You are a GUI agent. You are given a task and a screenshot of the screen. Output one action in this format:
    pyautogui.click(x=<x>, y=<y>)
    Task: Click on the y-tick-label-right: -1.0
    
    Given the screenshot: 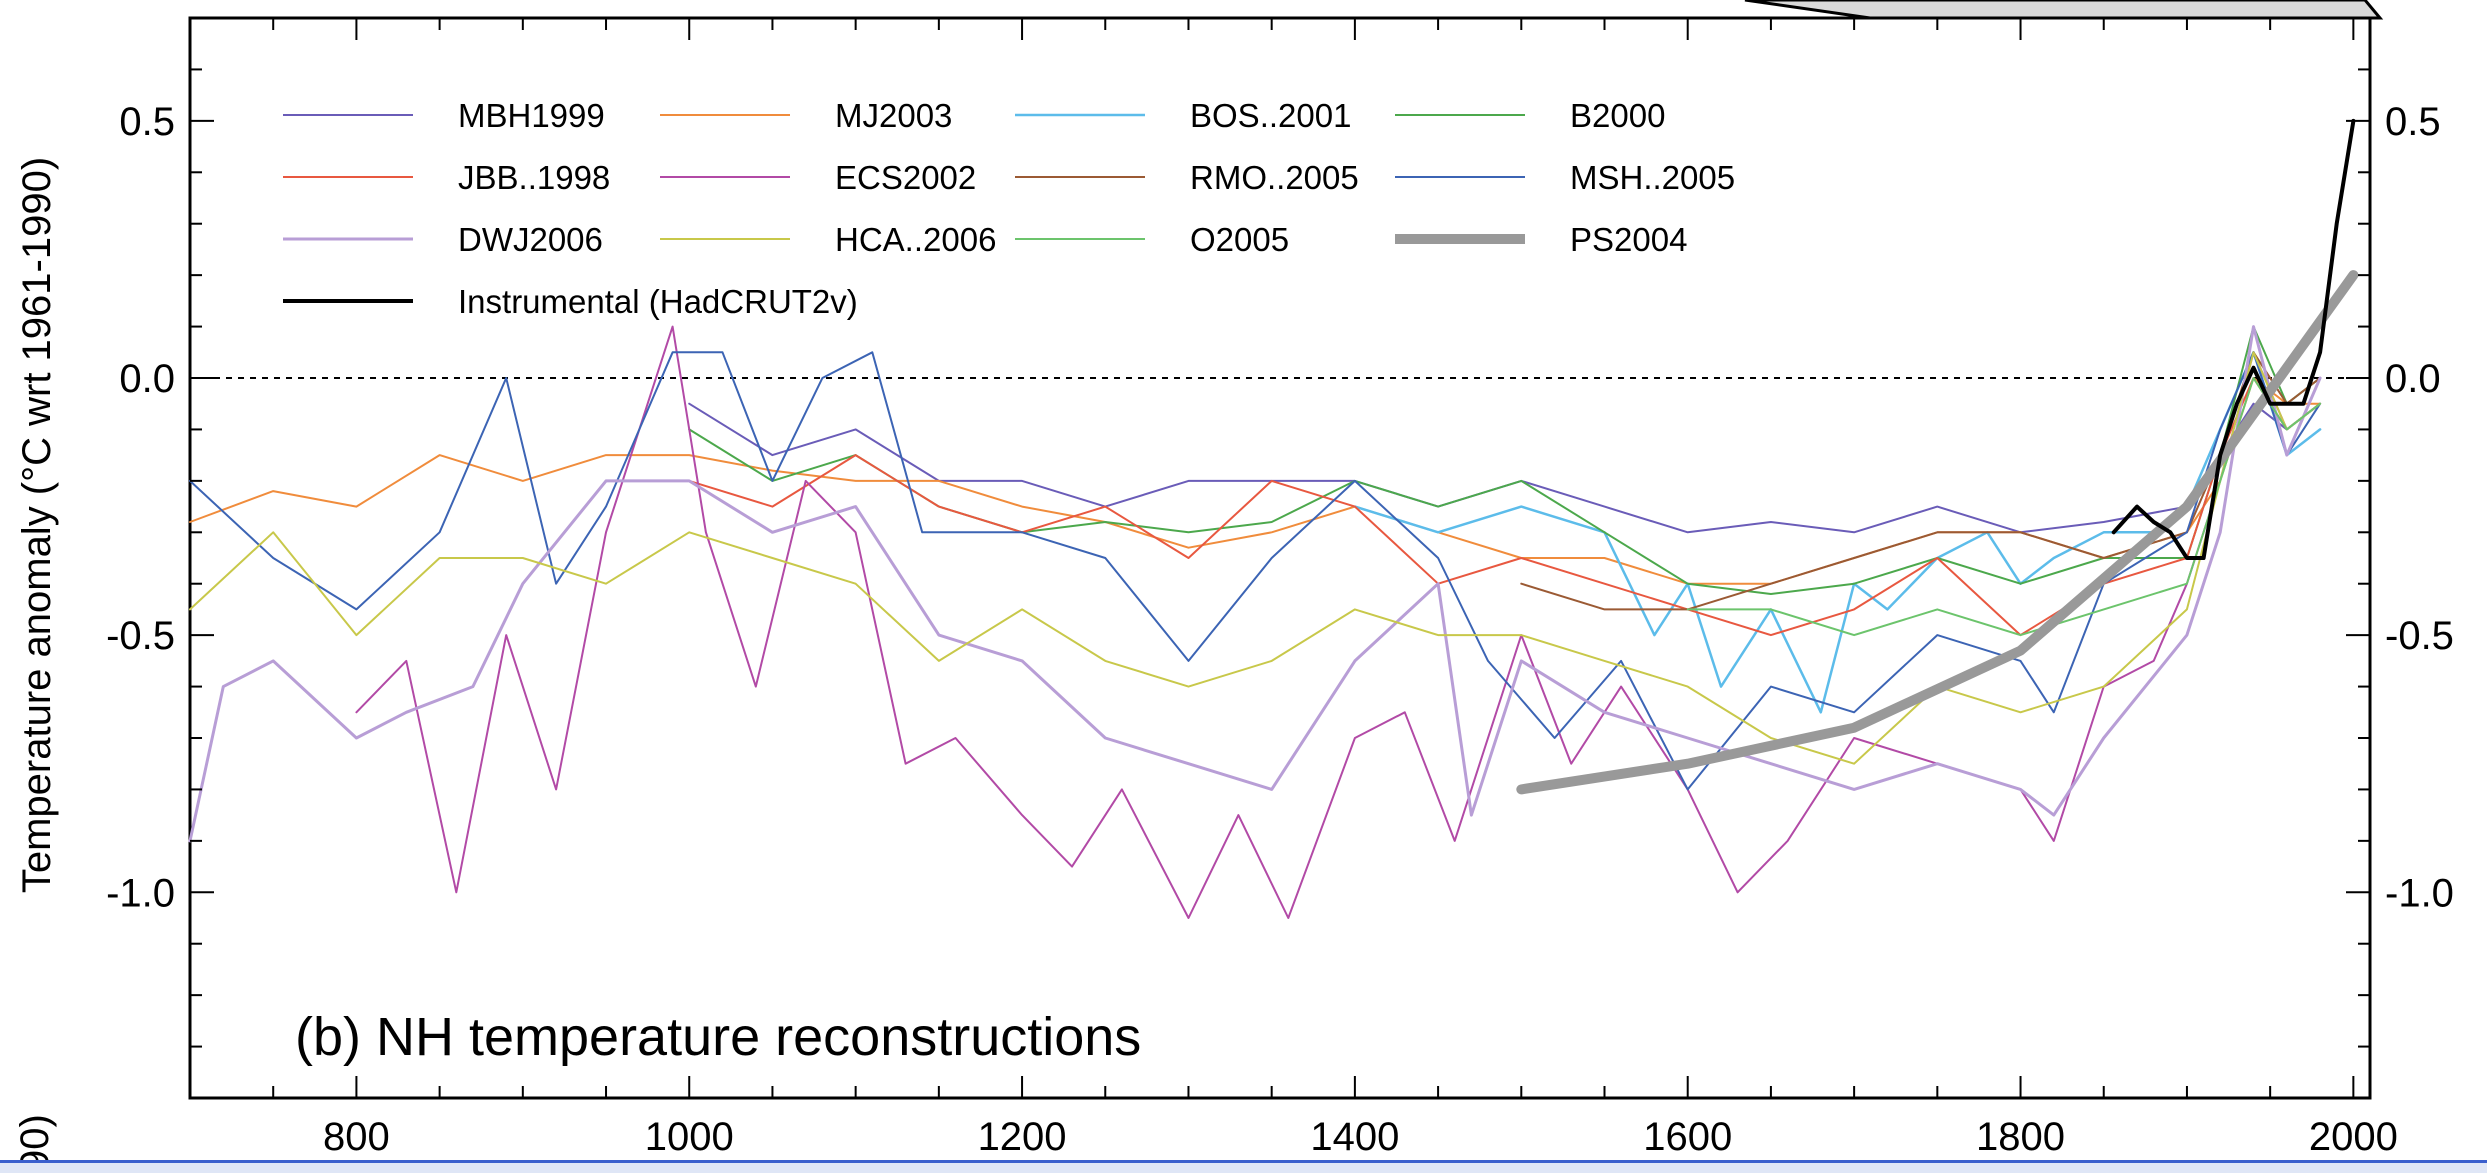 What is the action you would take?
    pyautogui.click(x=2419, y=893)
    